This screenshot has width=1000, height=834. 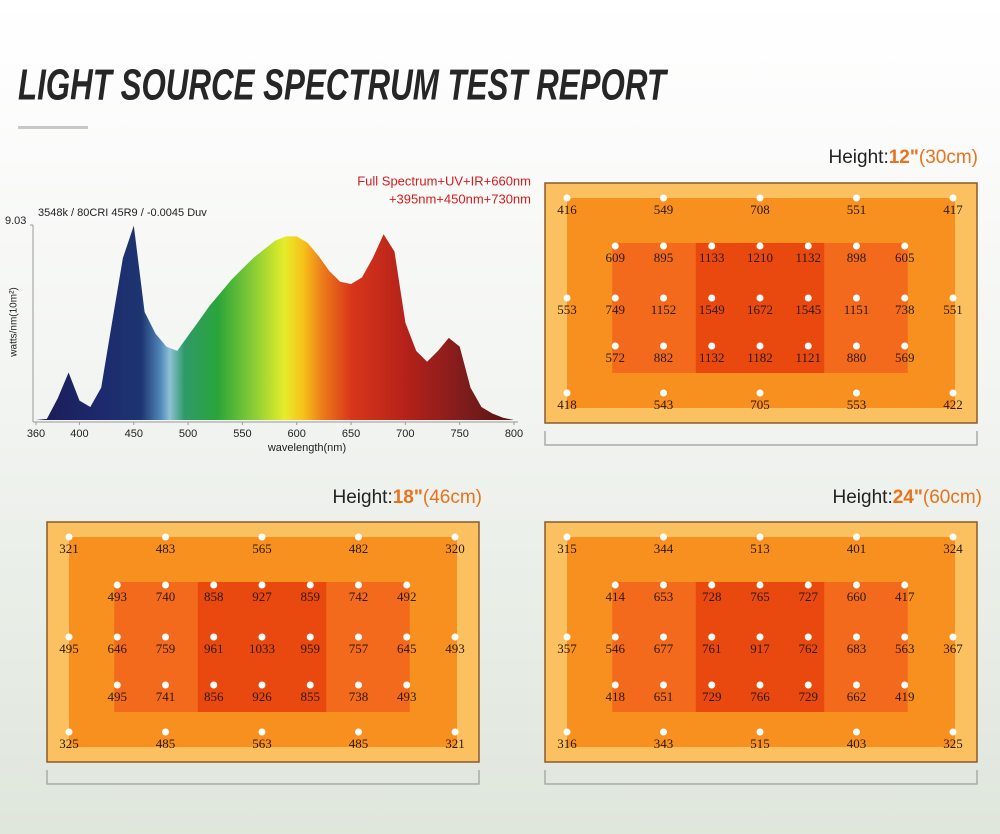 What do you see at coordinates (118, 696) in the screenshot?
I see `ppfd-value: 495` at bounding box center [118, 696].